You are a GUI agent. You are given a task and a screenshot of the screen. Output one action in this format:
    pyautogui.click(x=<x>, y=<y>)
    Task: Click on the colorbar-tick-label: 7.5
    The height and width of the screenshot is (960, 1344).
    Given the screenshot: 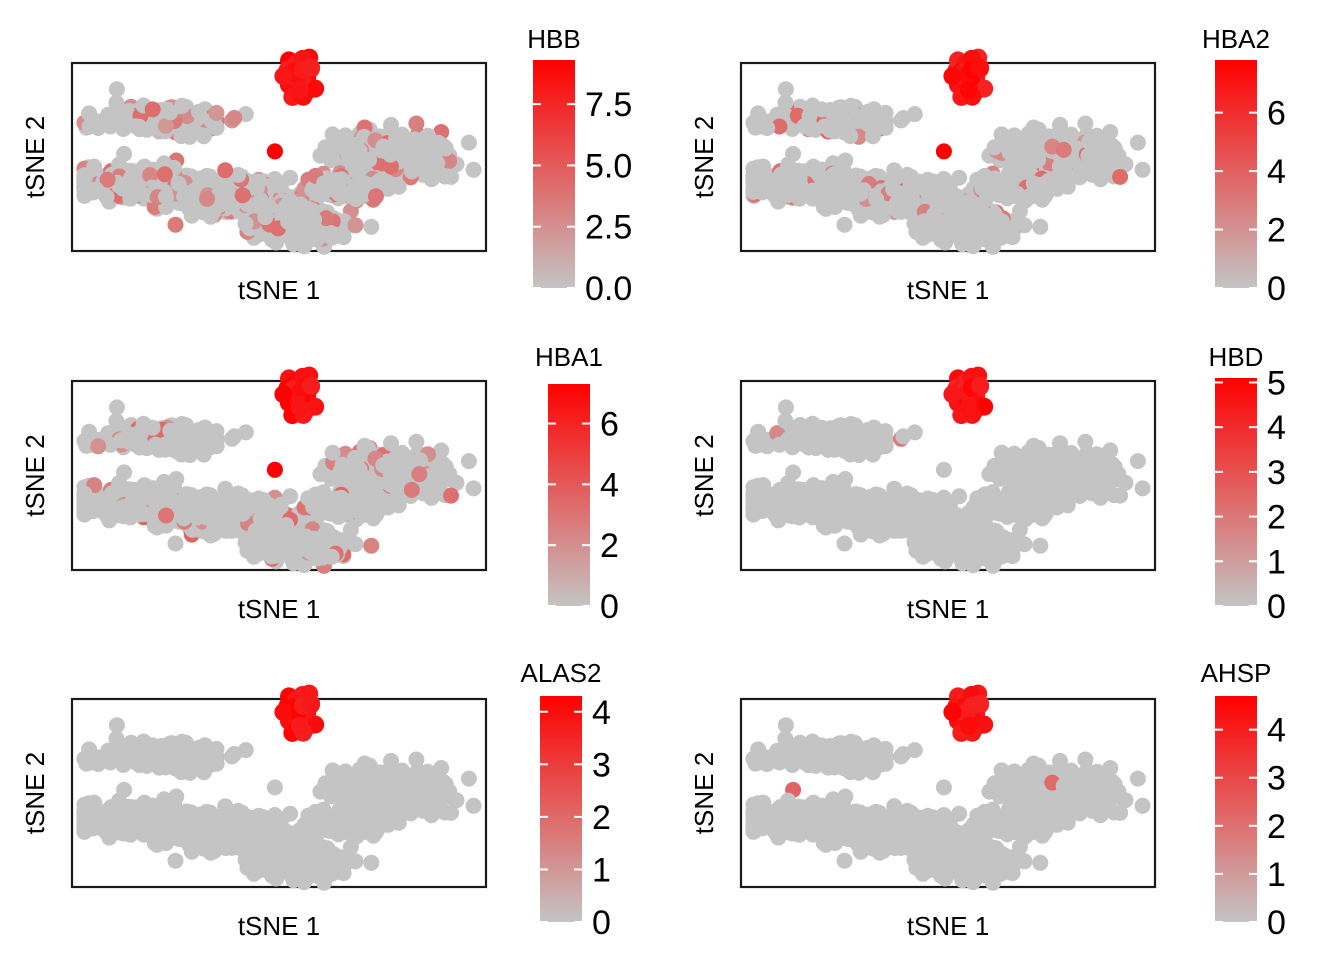 What is the action you would take?
    pyautogui.click(x=608, y=105)
    